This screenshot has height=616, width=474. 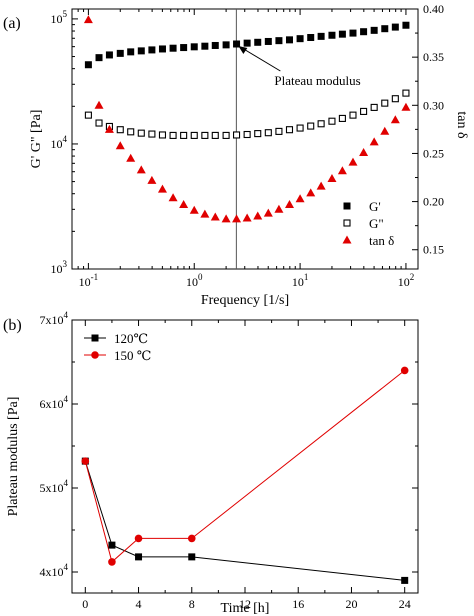 I want to click on panel-b-y-tick-label-exp: 4, so click(x=66, y=399).